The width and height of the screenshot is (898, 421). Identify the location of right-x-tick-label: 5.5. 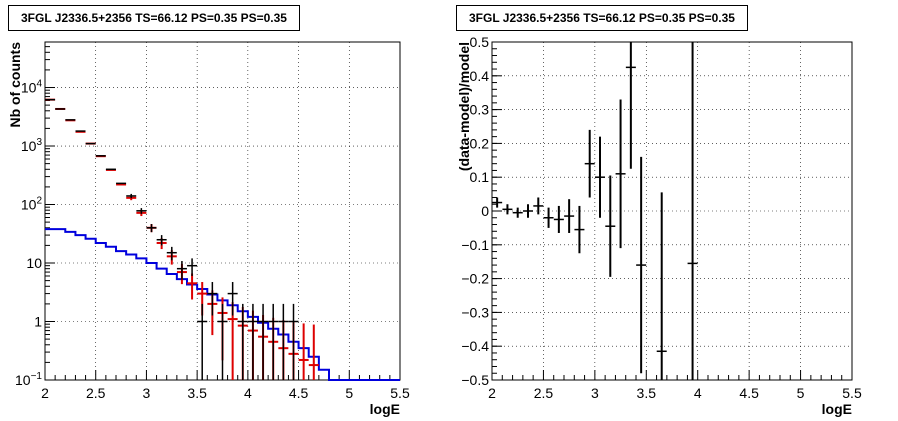
(852, 393).